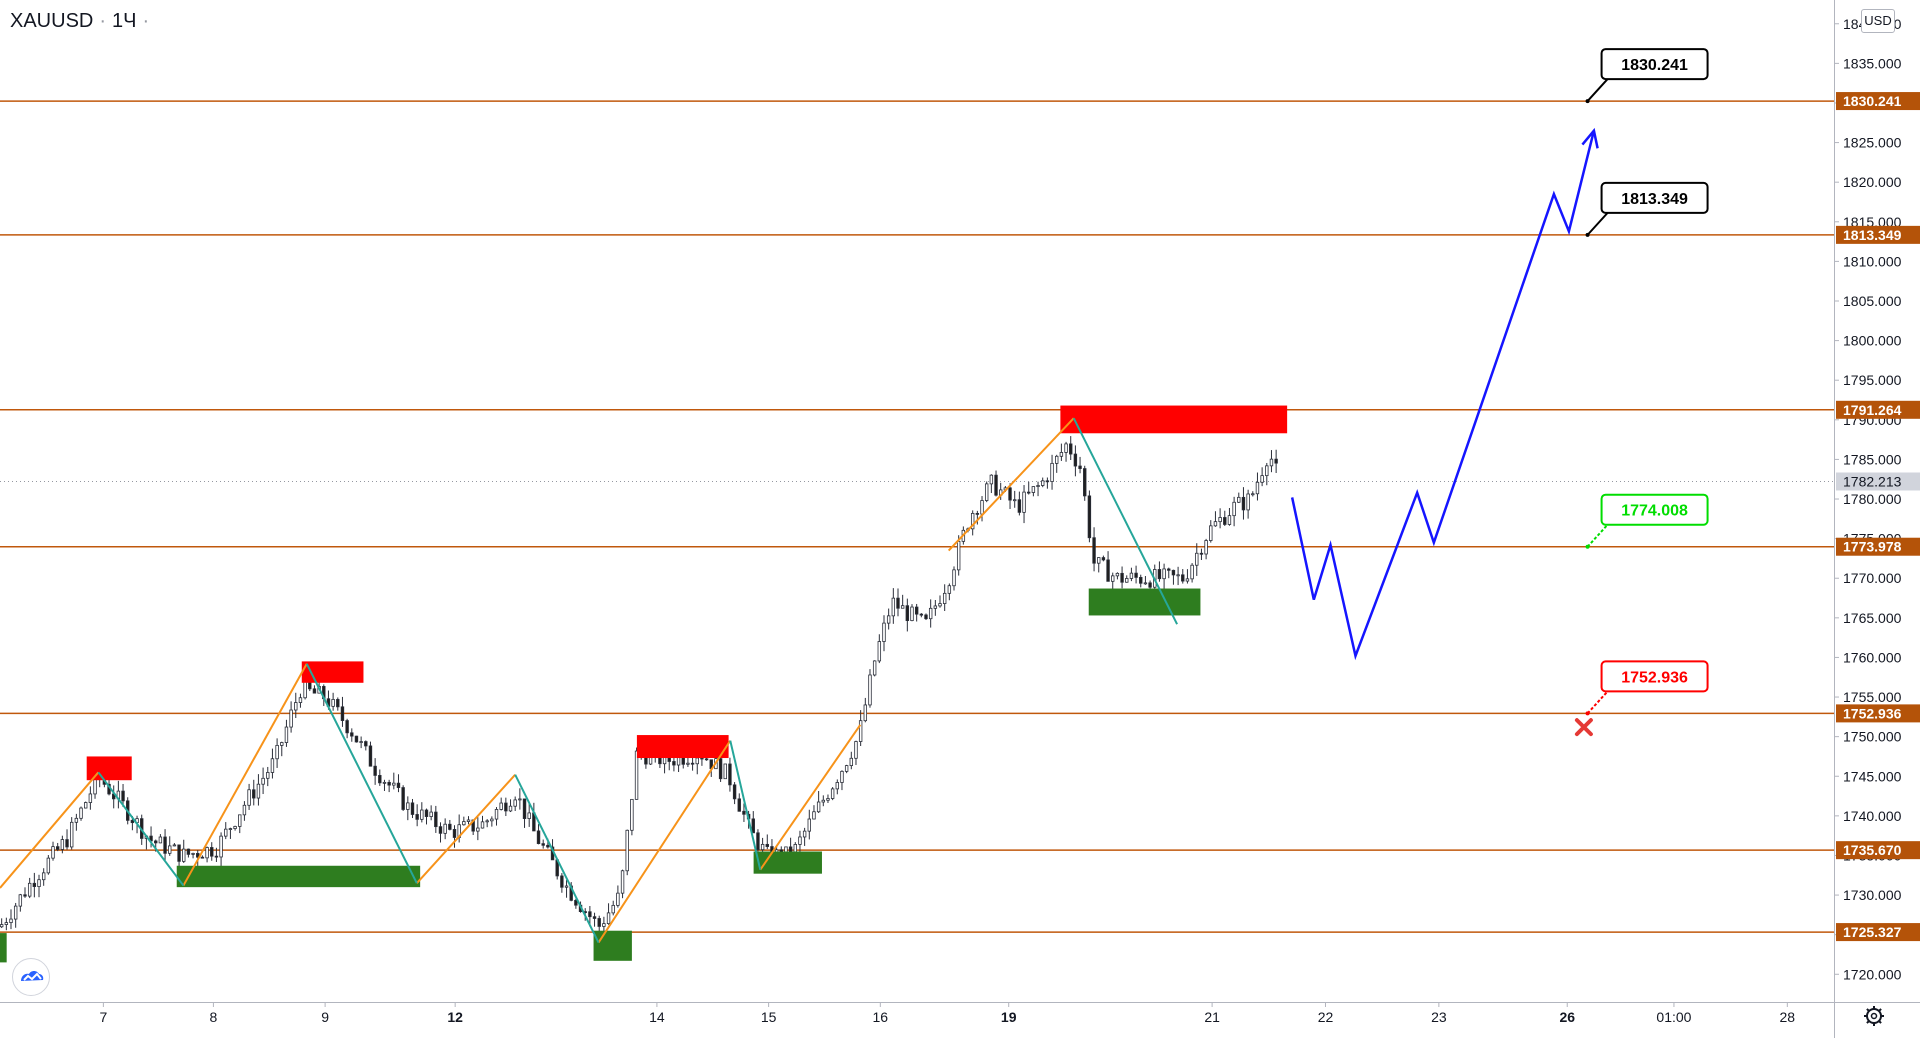 Image resolution: width=1920 pixels, height=1038 pixels. Describe the element at coordinates (1872, 301) in the screenshot. I see `price-tick-label: 1805.000` at that location.